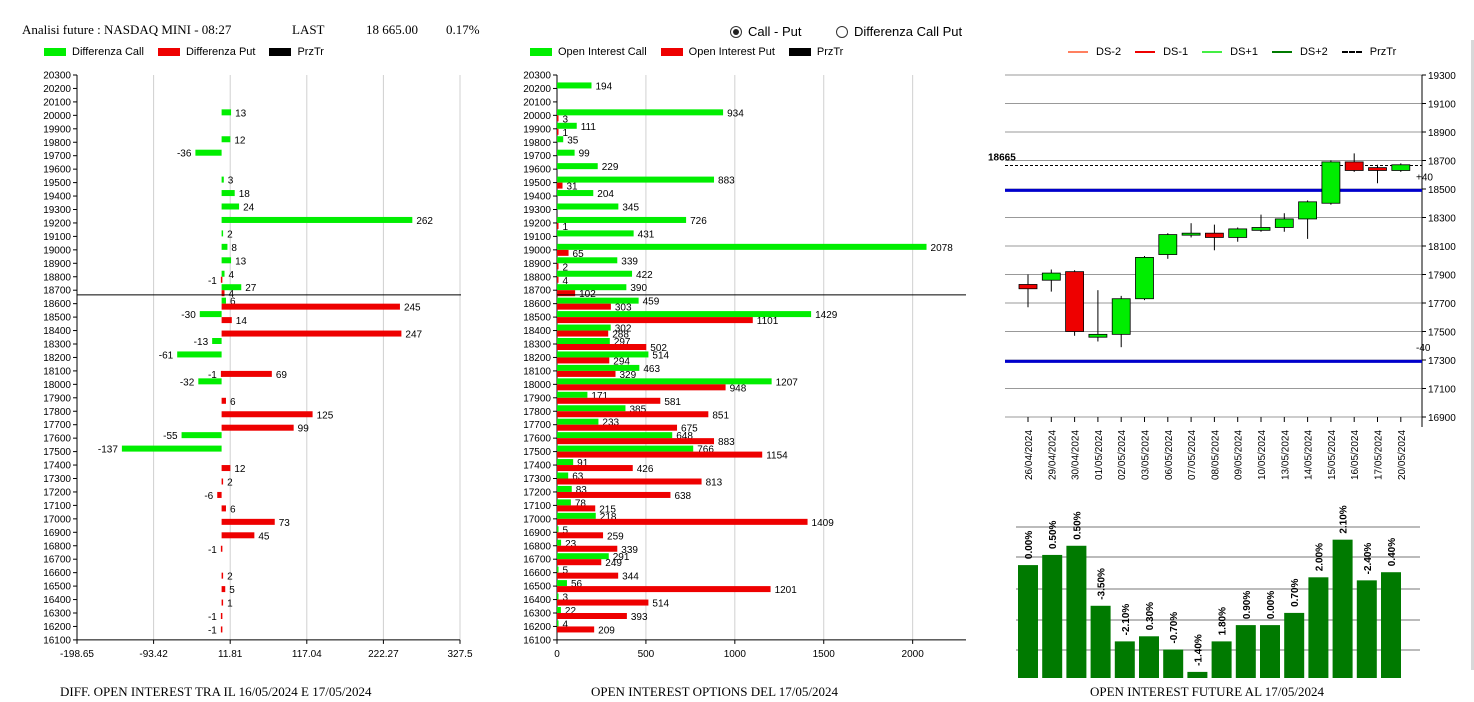 Image resolution: width=1474 pixels, height=702 pixels. Describe the element at coordinates (57, 358) in the screenshot. I see `y-tick-label: 18200` at that location.